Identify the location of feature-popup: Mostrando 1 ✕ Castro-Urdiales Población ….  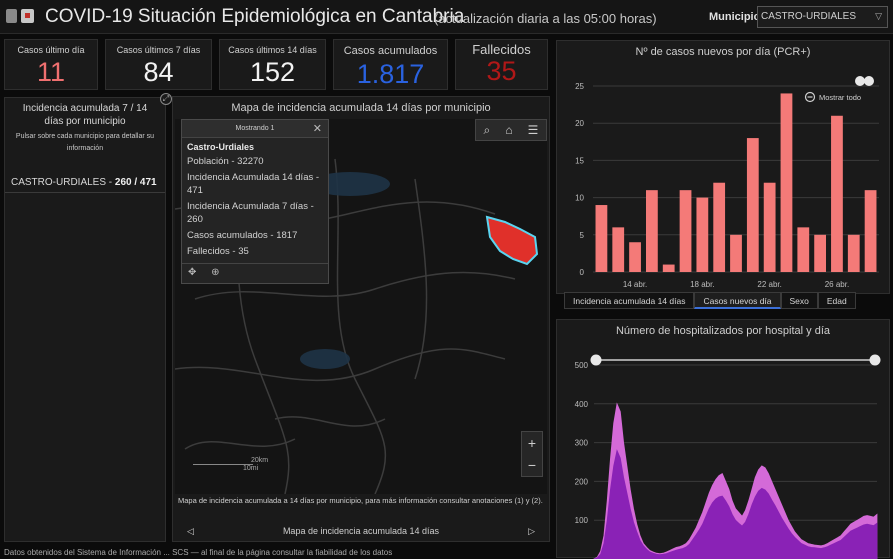
(255, 201).